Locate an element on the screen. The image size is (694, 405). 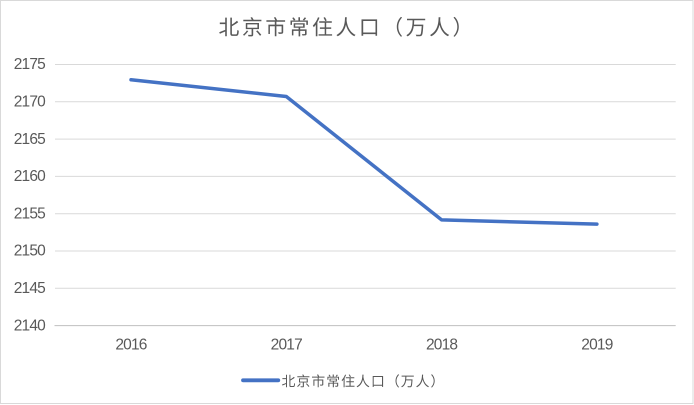
svg-text: 2160 is located at coordinates (30, 176).